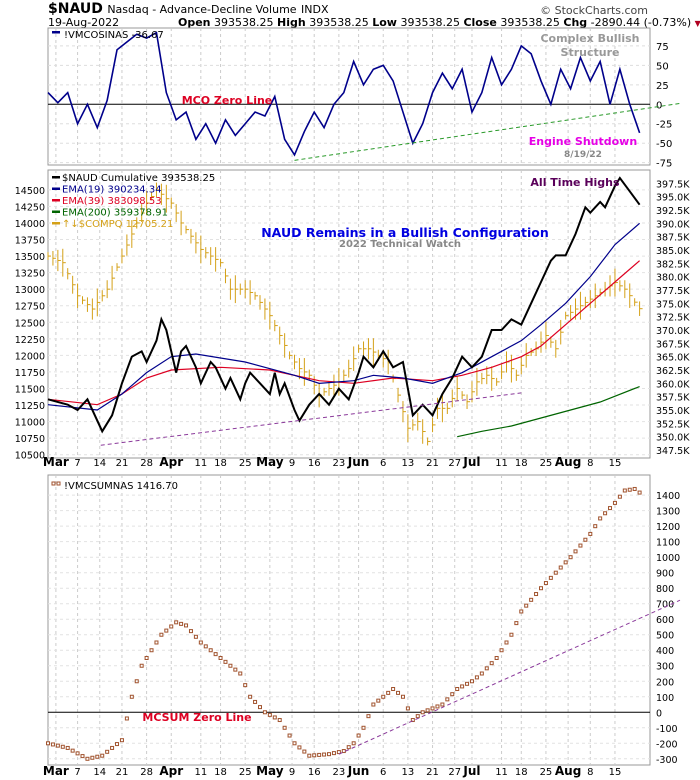 The image size is (700, 780). I want to click on right-tick-label: 392.5K, so click(673, 211).